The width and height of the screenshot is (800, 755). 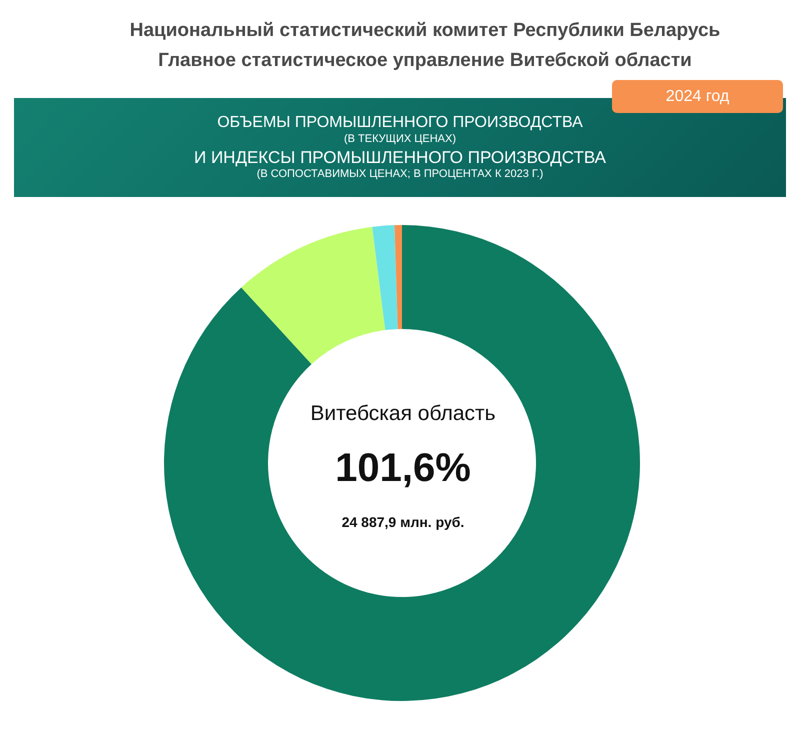 What do you see at coordinates (697, 96) in the screenshot?
I see `text: 2024 год` at bounding box center [697, 96].